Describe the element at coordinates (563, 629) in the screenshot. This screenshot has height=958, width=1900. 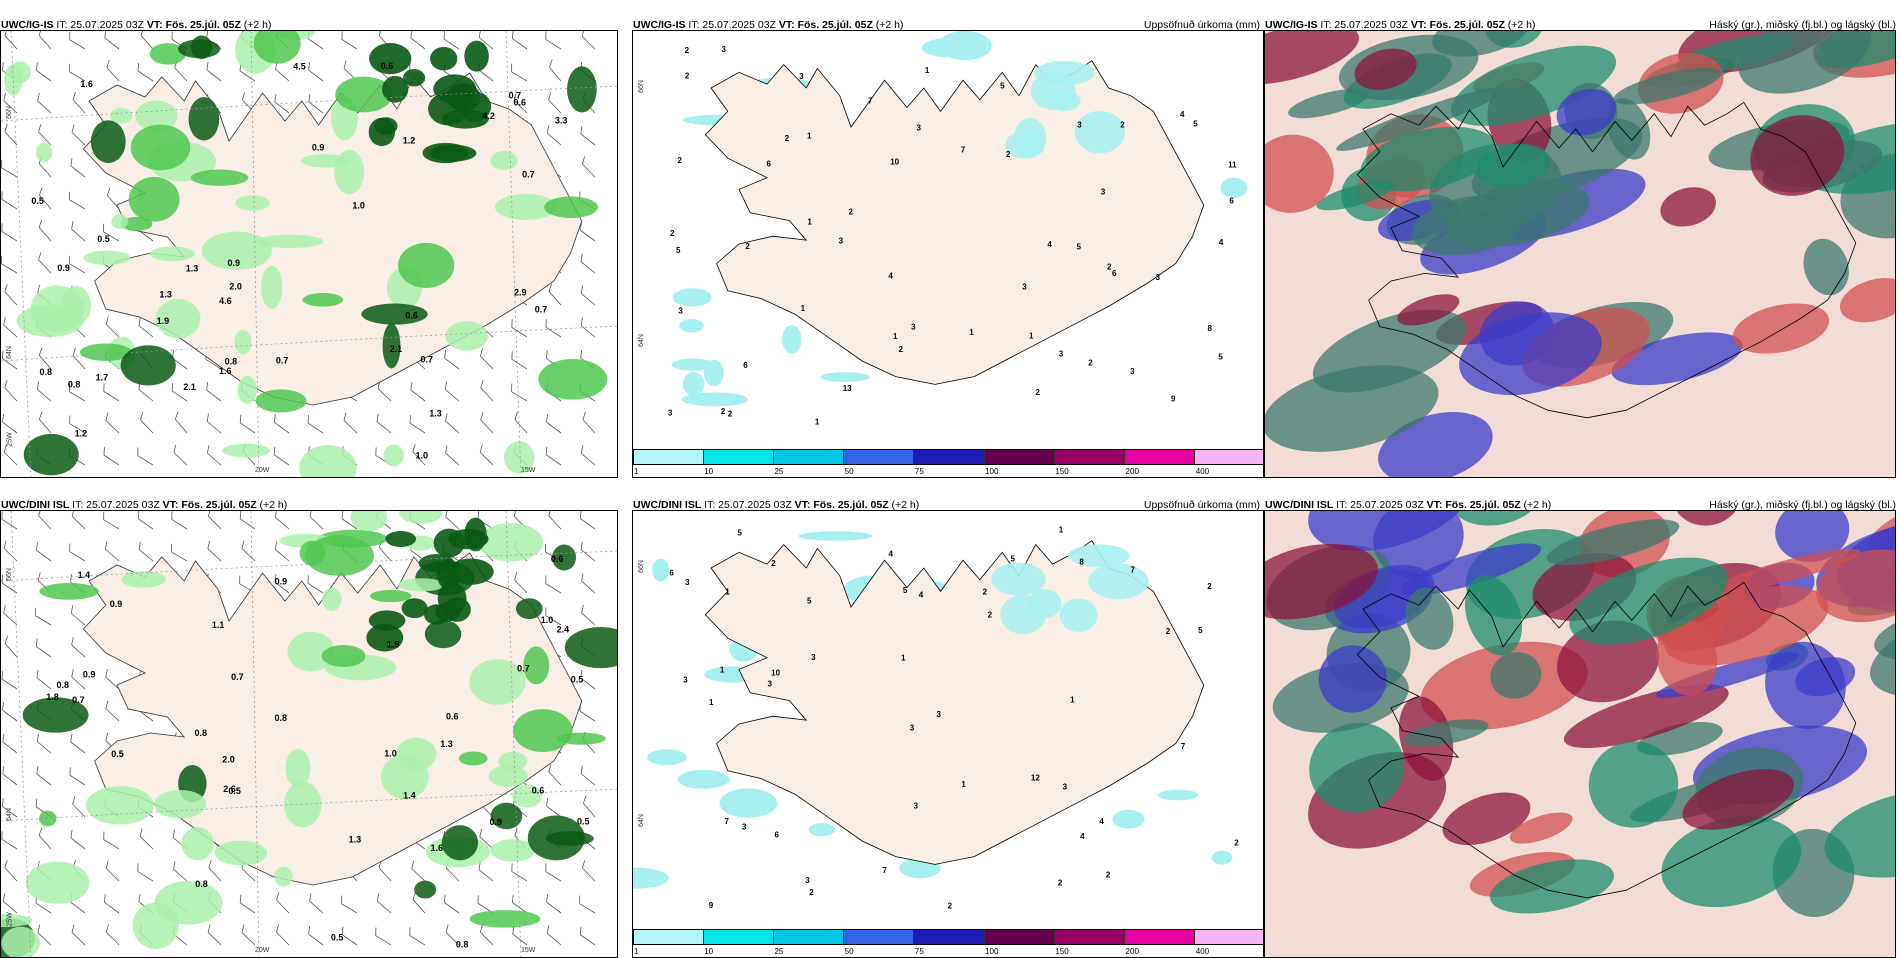
I see `rain-value: 2.4` at that location.